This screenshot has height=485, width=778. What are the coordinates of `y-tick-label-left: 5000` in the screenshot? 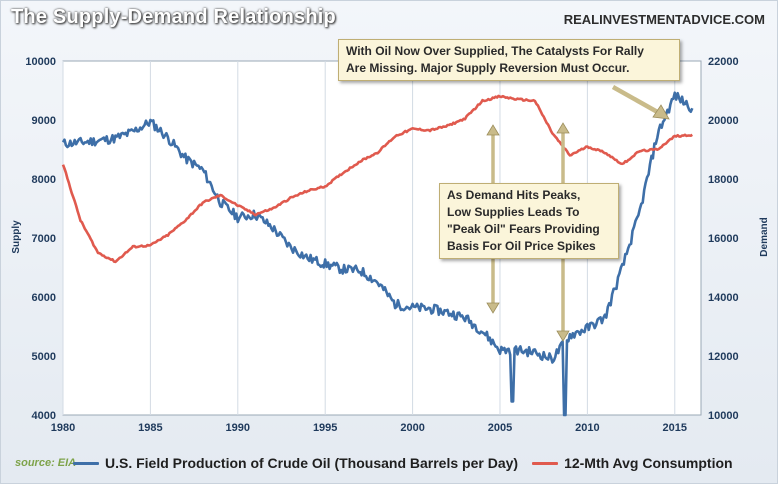 It's located at (44, 357).